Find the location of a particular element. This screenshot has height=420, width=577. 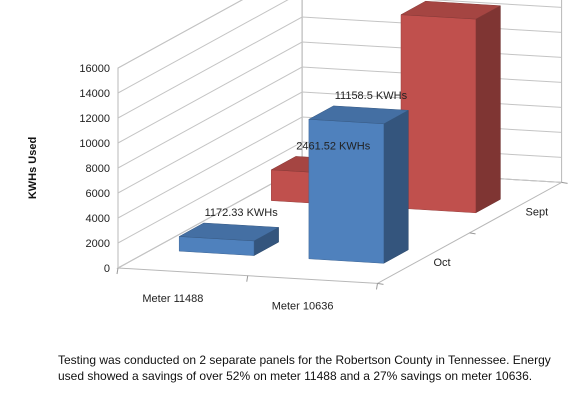

data-label: 1172.33 KWHs is located at coordinates (242, 213).